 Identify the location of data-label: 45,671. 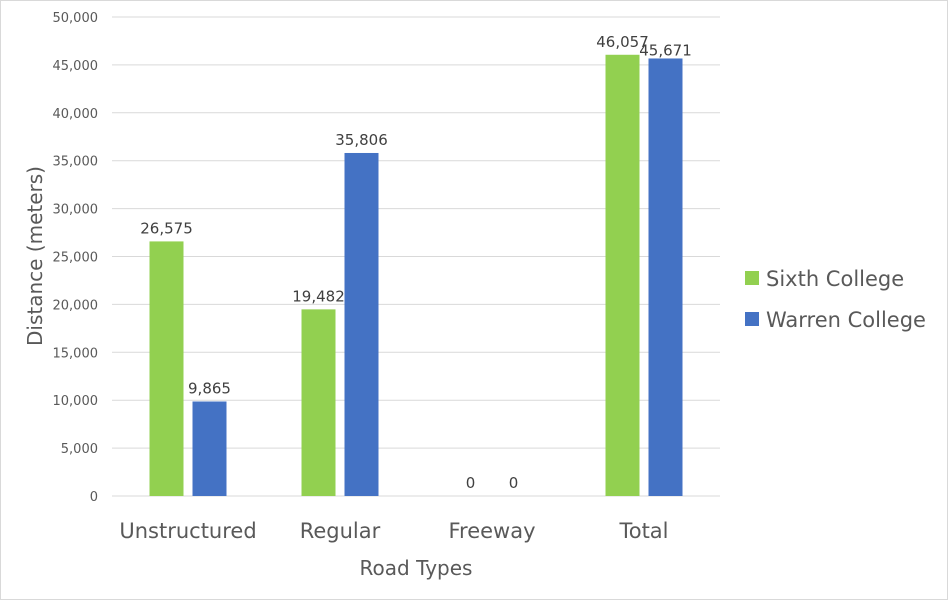
(665, 50).